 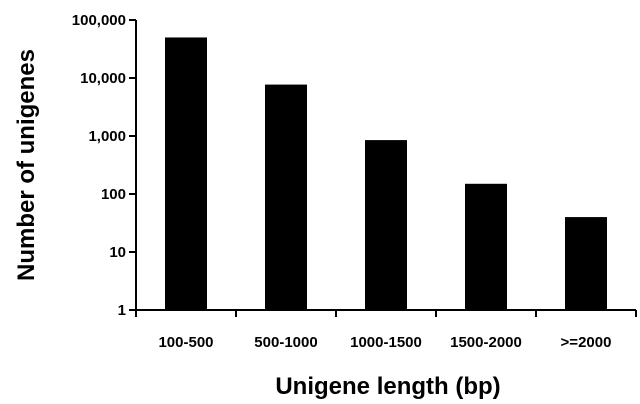 I want to click on y-axis-title: Number of unigenes, so click(x=26, y=165).